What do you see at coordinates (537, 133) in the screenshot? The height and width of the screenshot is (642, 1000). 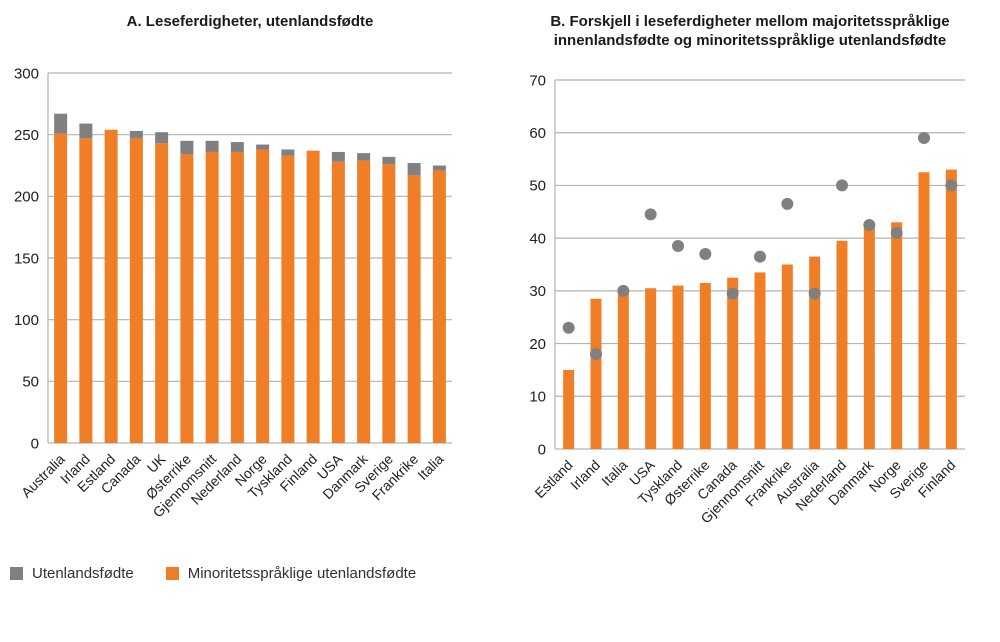 I see `y-tick-label: 60` at bounding box center [537, 133].